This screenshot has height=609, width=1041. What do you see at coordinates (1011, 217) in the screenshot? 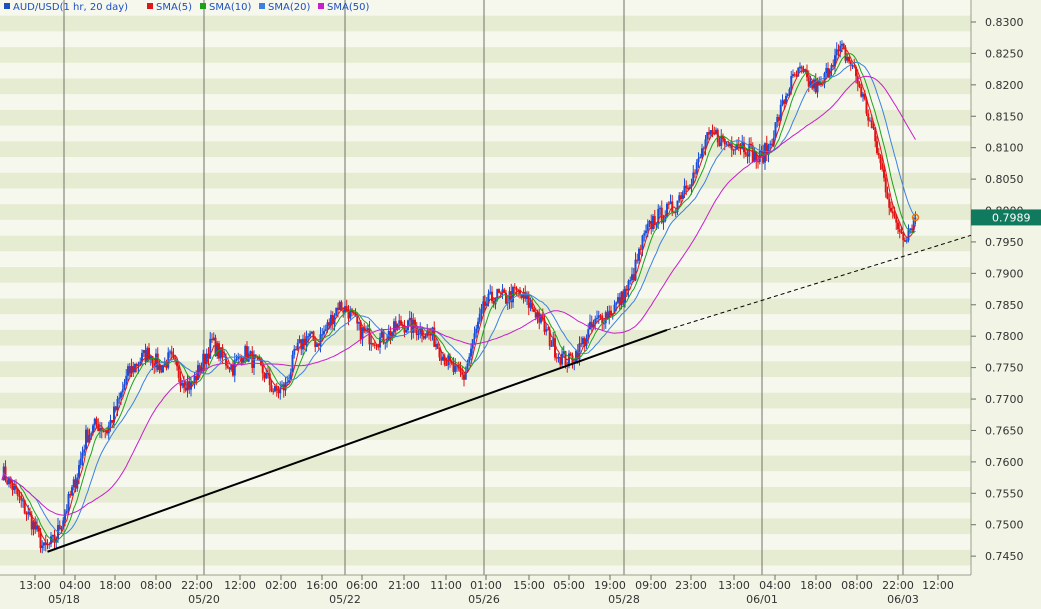
I see `last-price-label: 0.7989` at bounding box center [1011, 217].